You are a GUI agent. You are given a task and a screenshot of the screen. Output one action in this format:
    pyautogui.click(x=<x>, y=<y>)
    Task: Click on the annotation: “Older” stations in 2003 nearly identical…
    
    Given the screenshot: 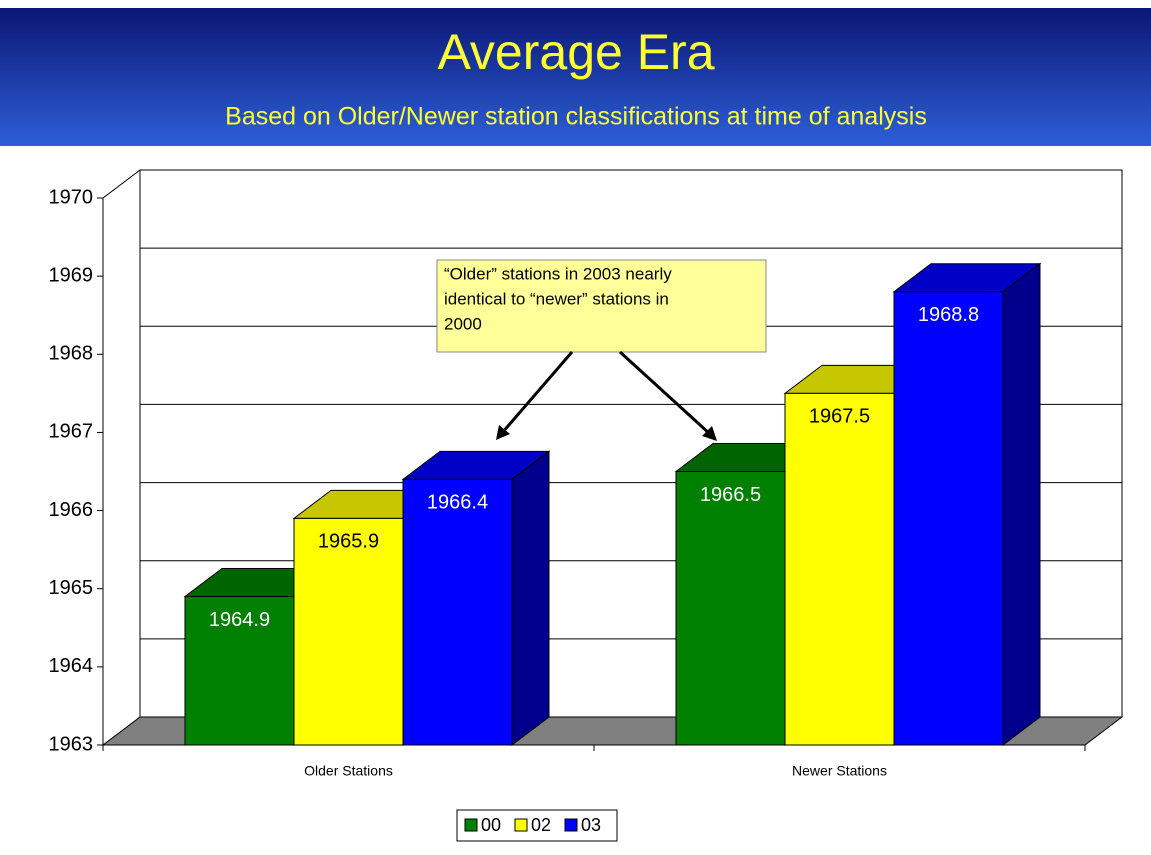 What is the action you would take?
    pyautogui.click(x=601, y=350)
    